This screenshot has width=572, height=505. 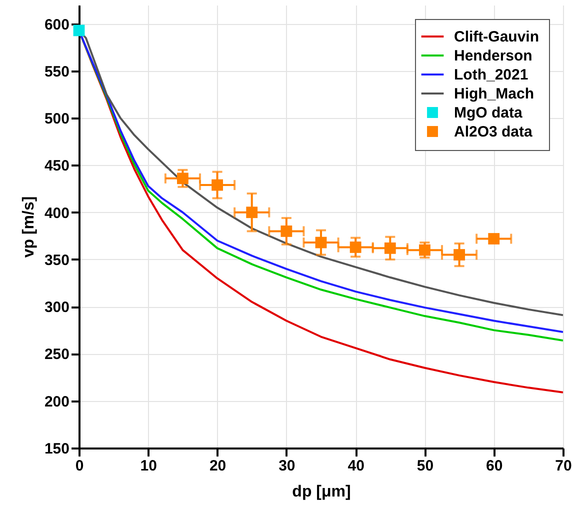 I want to click on x-tick-label: 70, so click(x=563, y=466).